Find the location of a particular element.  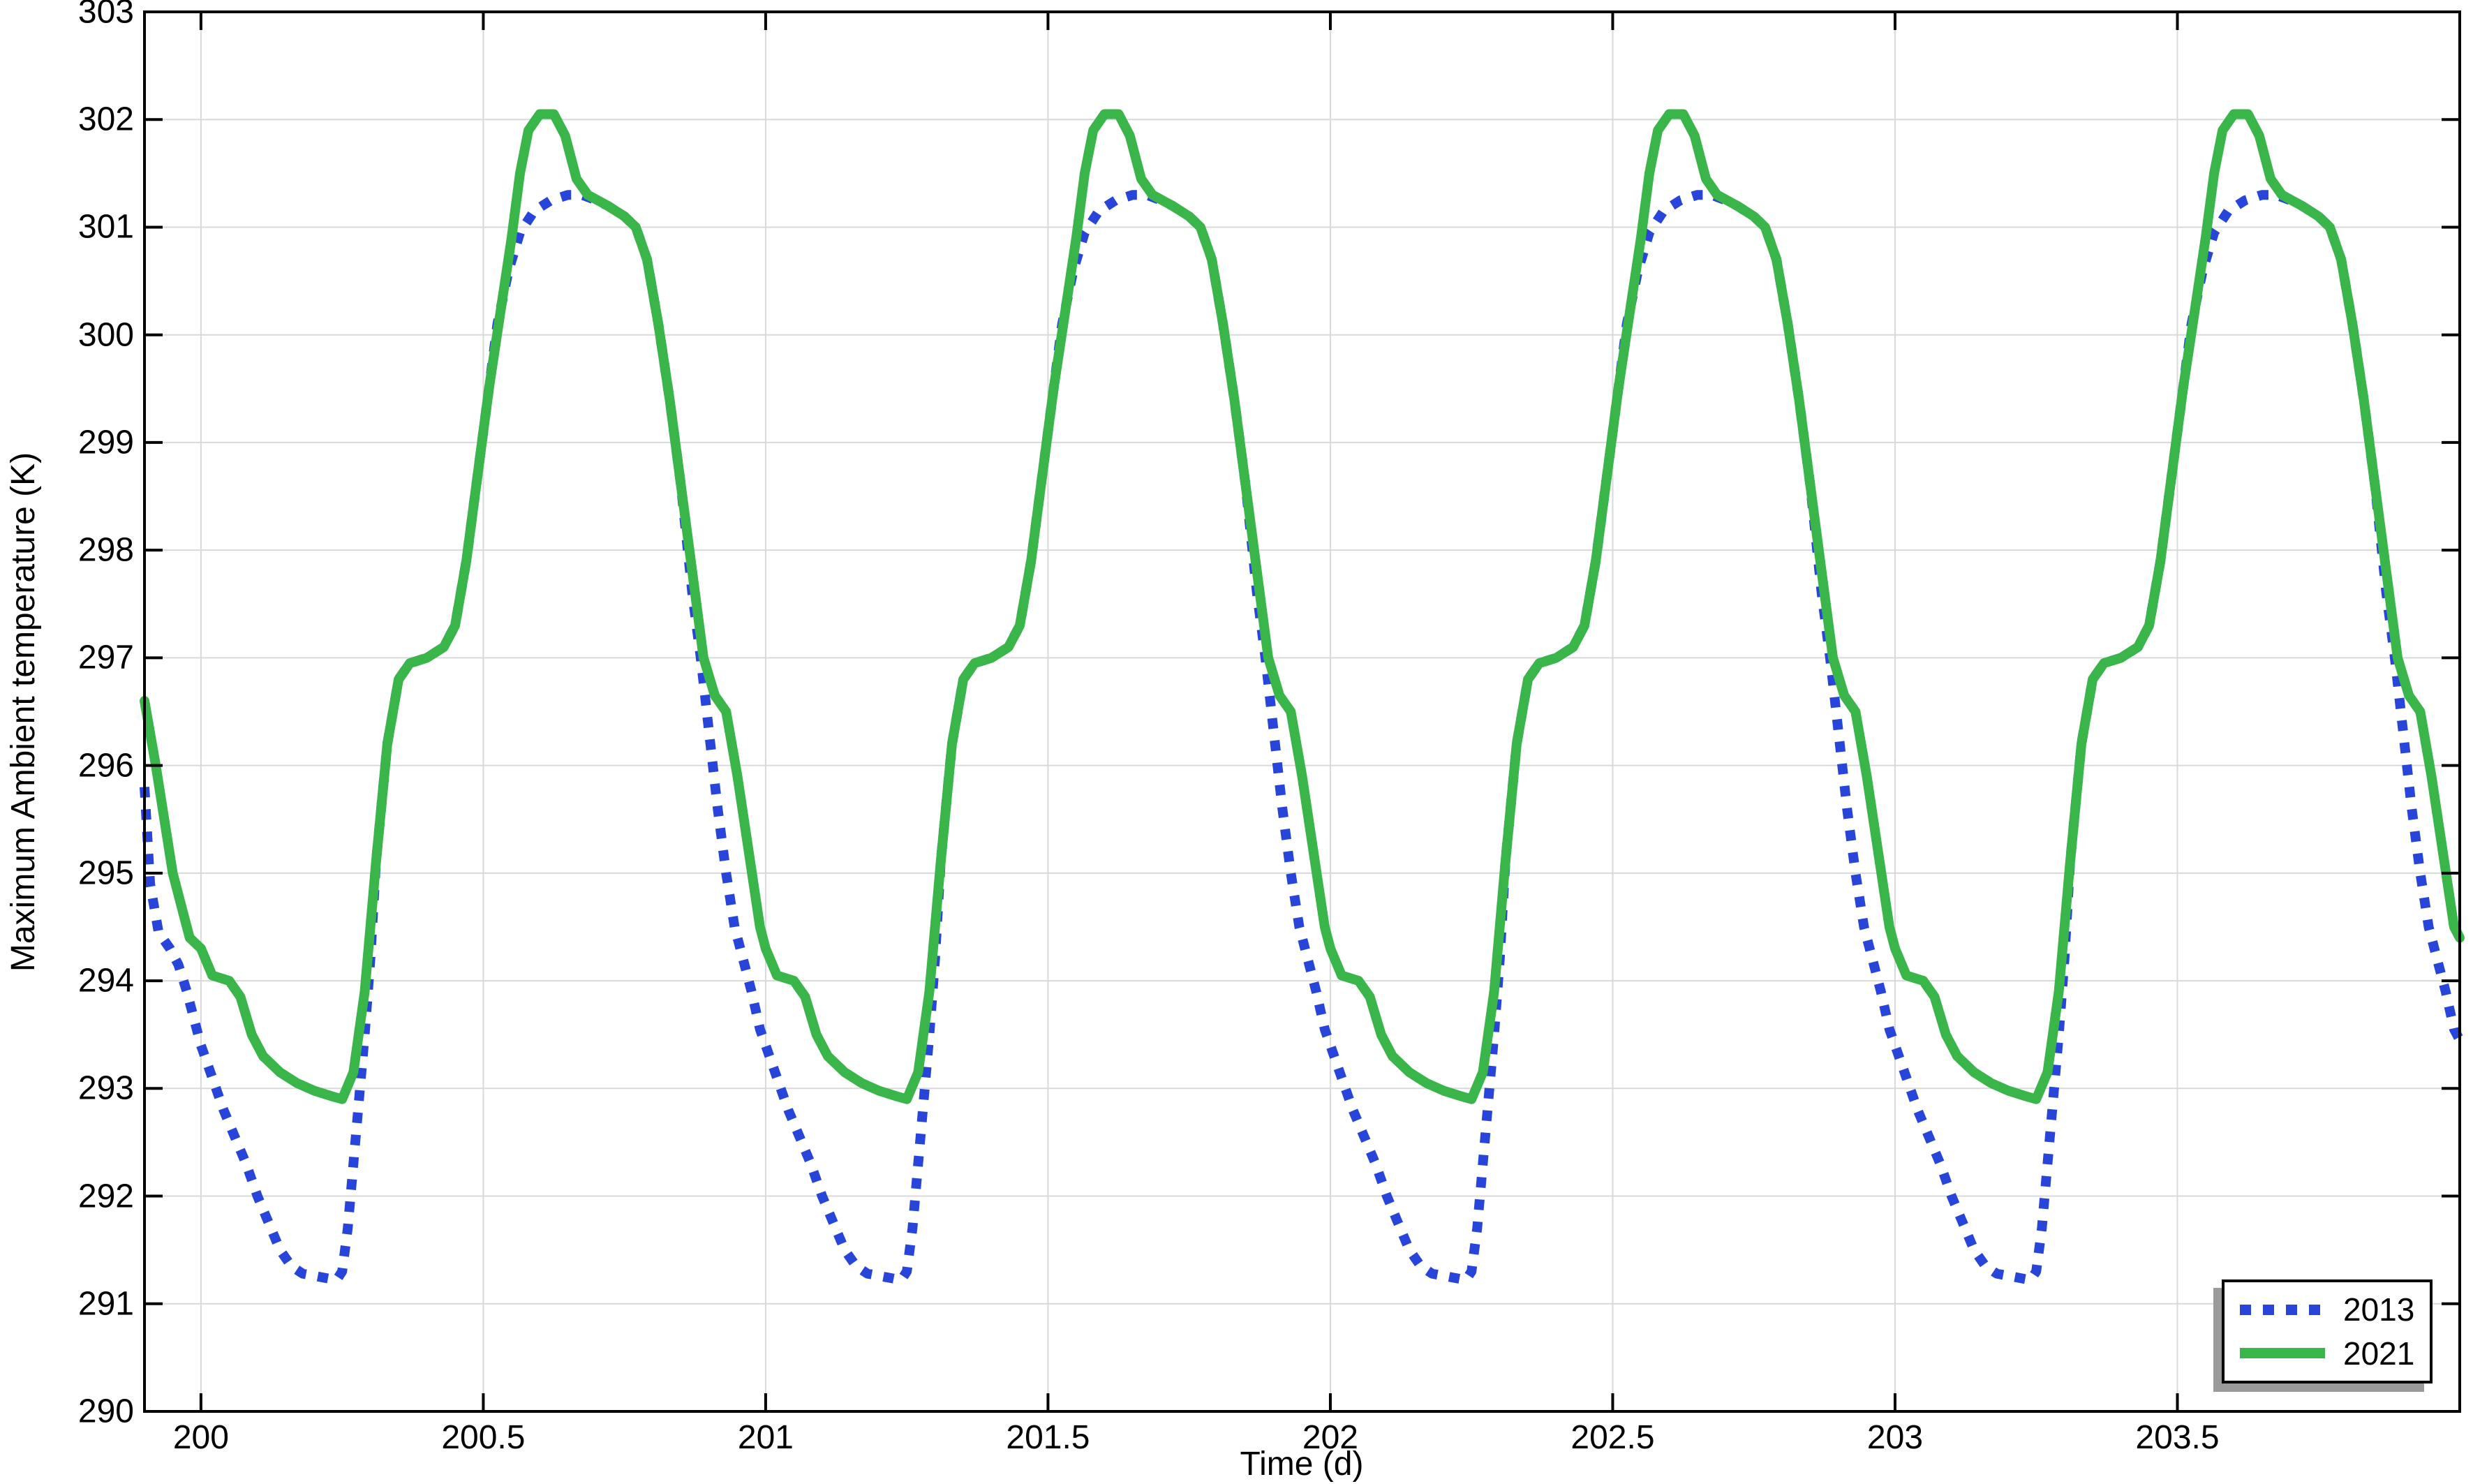

x-tick-label: 203.5 is located at coordinates (2177, 1437).